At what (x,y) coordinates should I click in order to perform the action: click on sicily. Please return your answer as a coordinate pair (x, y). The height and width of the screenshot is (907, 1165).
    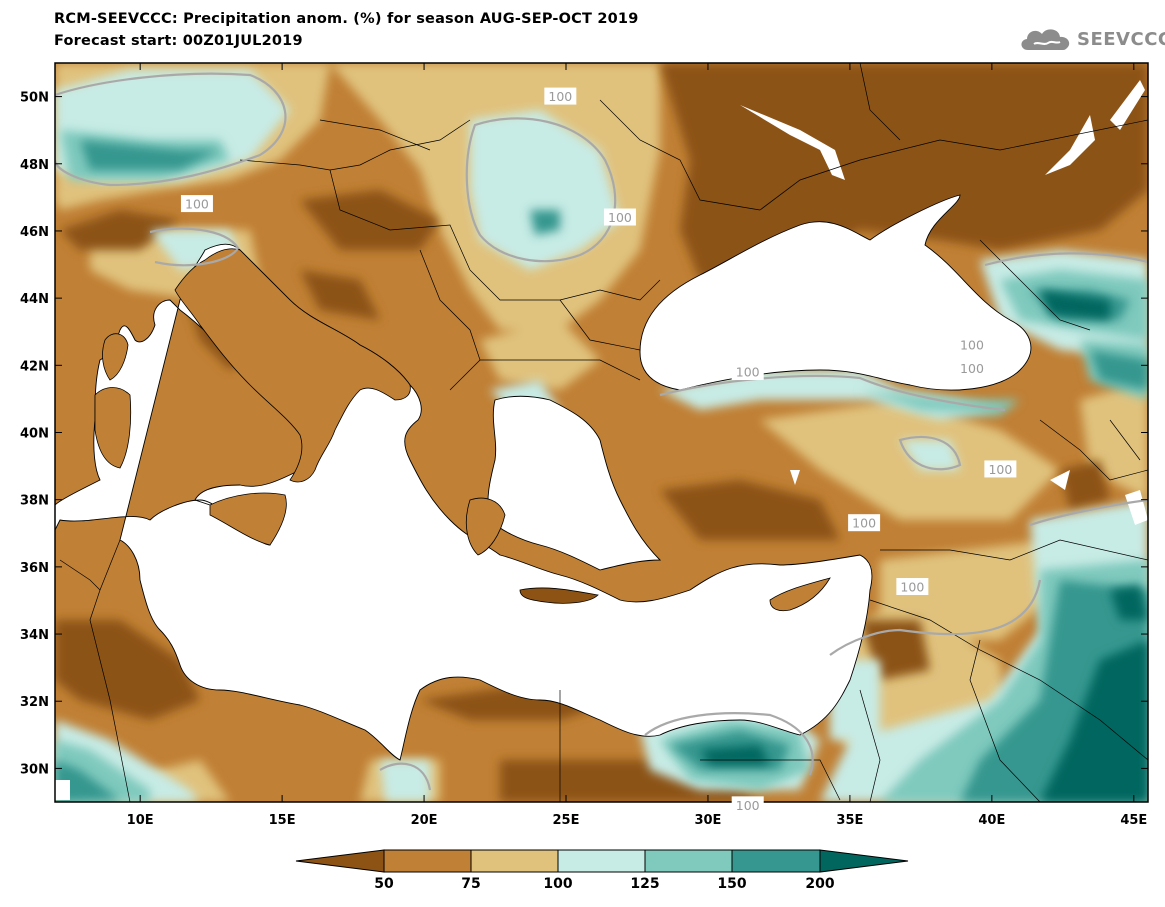
    Looking at the image, I should click on (248, 519).